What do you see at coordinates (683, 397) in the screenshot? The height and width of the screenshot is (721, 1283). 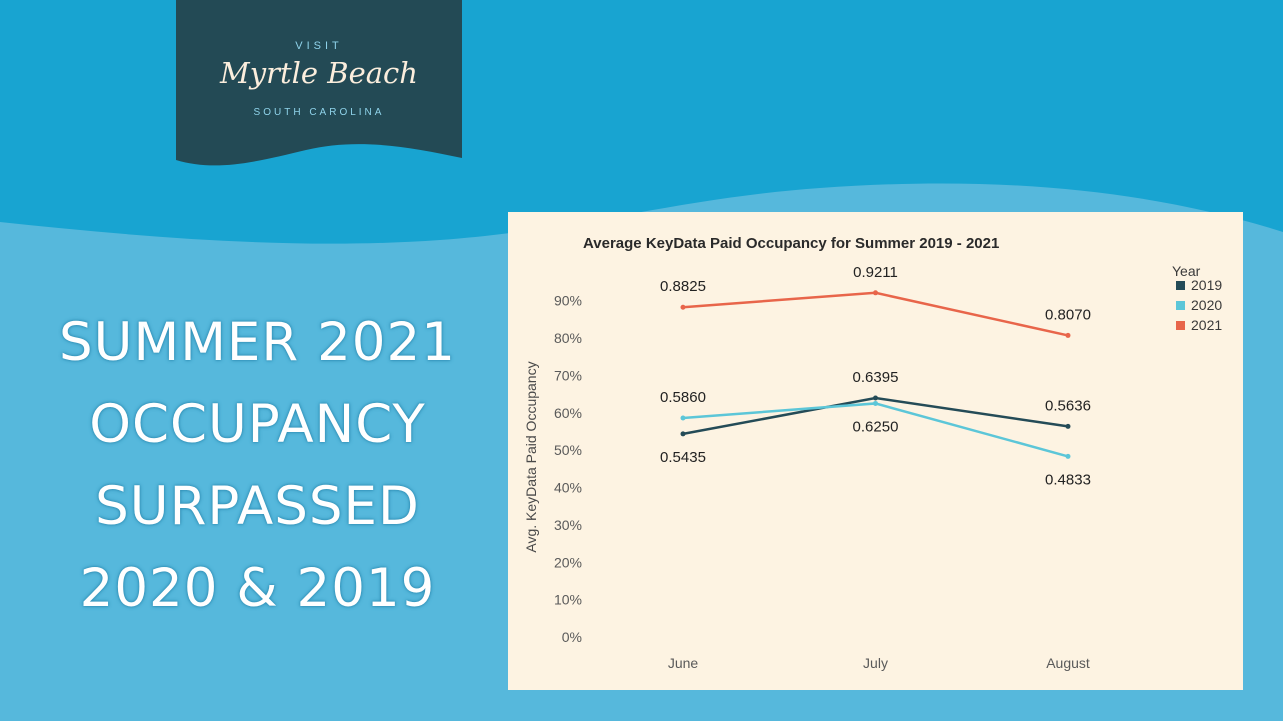 I see `data-label-2020: 0.5860` at bounding box center [683, 397].